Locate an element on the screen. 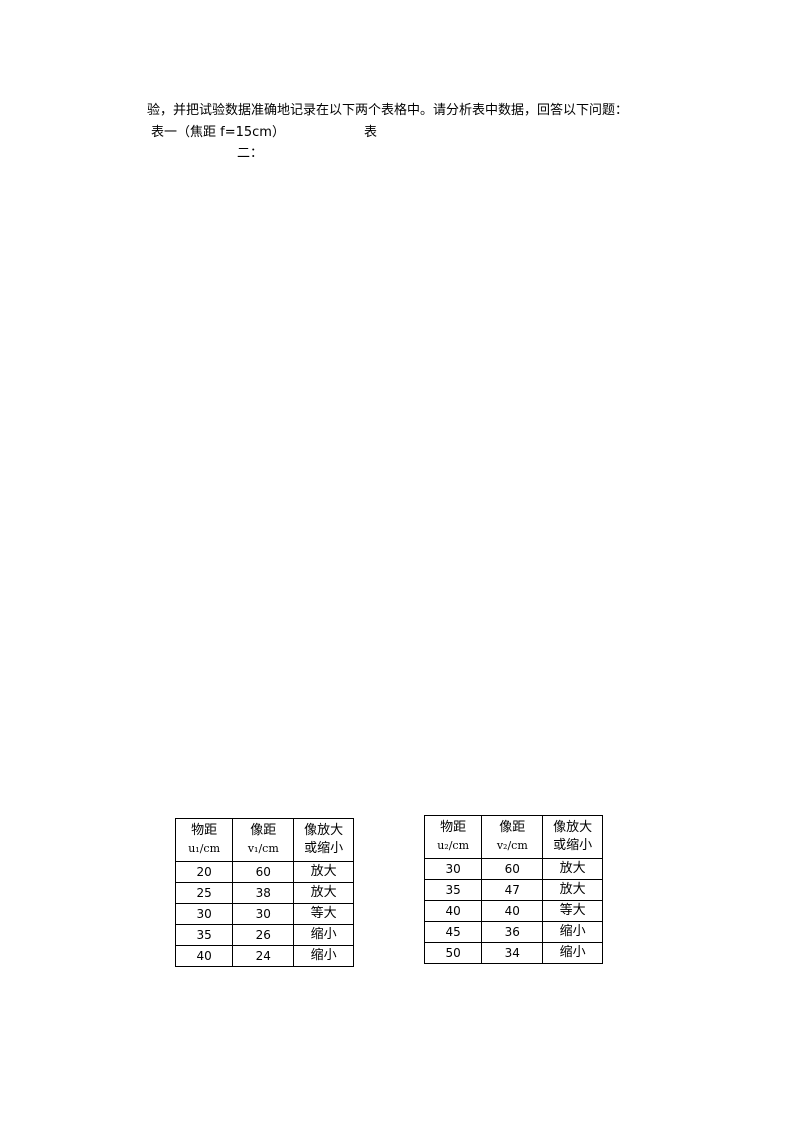 This screenshot has height=1123, width=794. table-cell: 36 is located at coordinates (512, 932).